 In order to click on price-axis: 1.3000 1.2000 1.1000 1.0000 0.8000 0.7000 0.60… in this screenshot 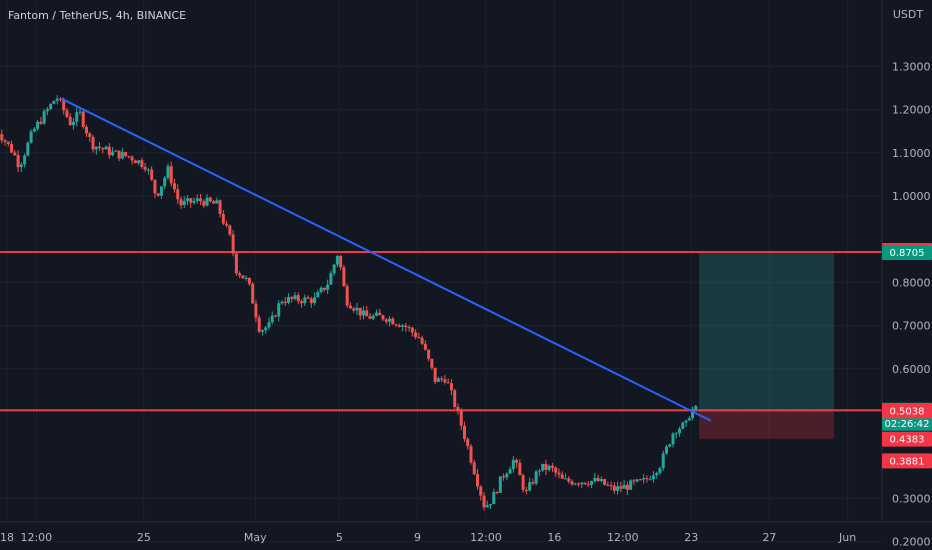, I will do `click(911, 304)`.